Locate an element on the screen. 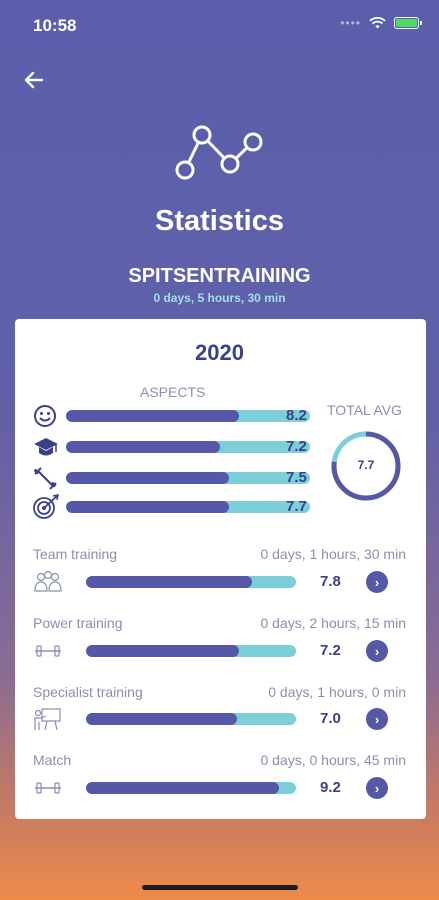  aspect-row: 7.5 is located at coordinates (177, 478).